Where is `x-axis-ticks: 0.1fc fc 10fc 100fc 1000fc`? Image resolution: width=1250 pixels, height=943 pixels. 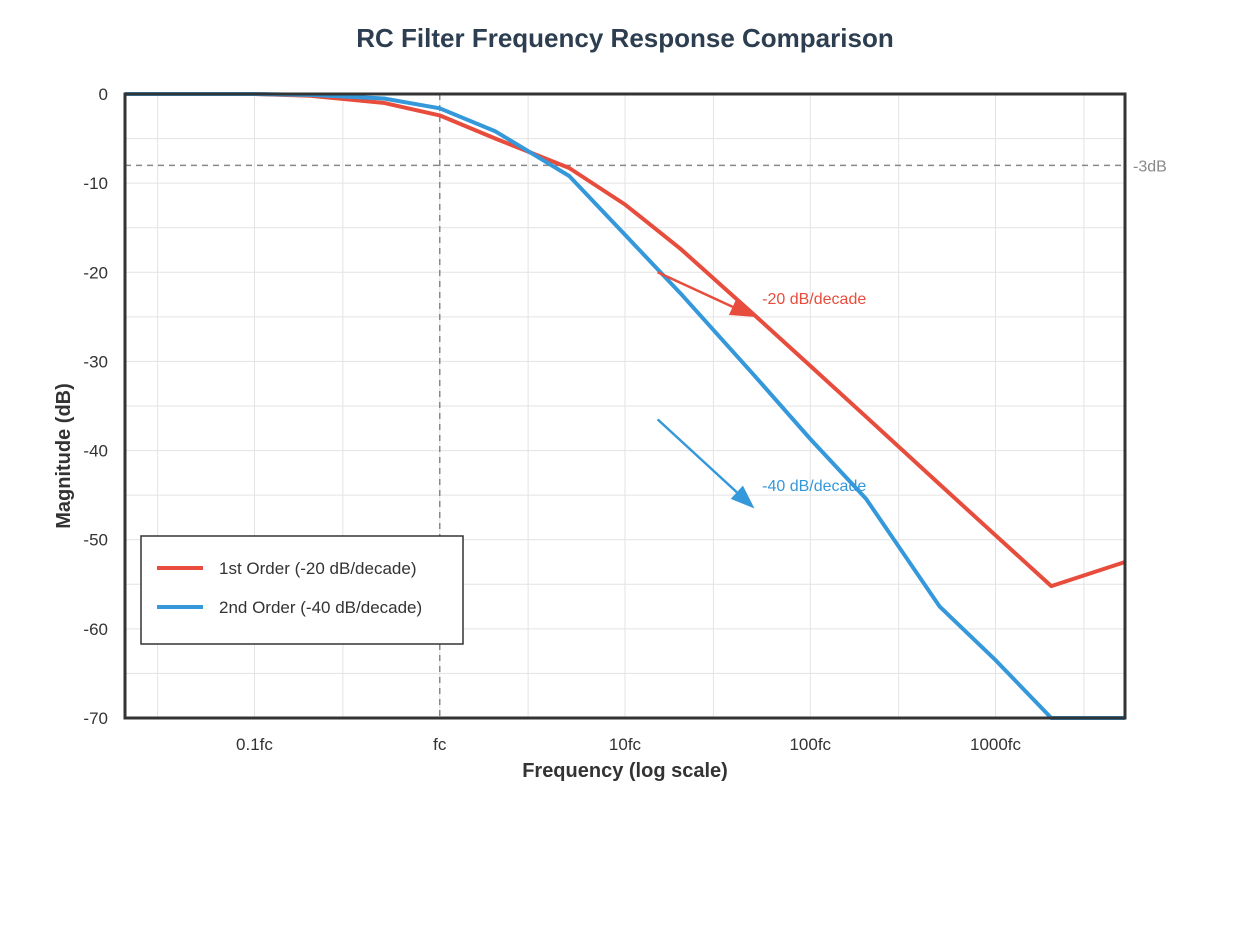 x-axis-ticks: 0.1fc fc 10fc 100fc 1000fc is located at coordinates (628, 744).